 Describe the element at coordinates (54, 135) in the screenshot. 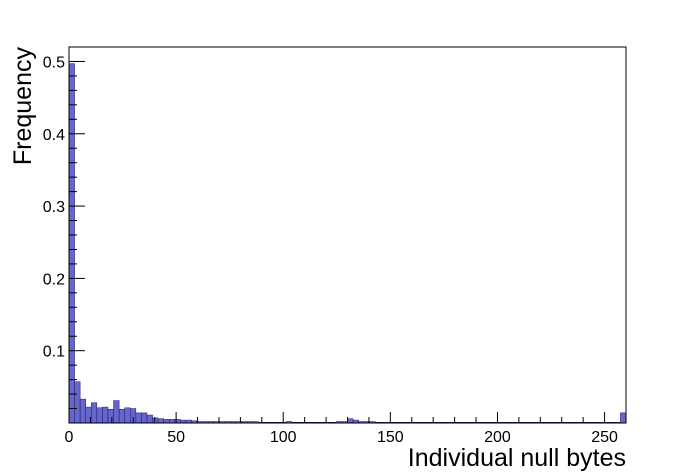

I see `y-tick-label: 0.4` at that location.